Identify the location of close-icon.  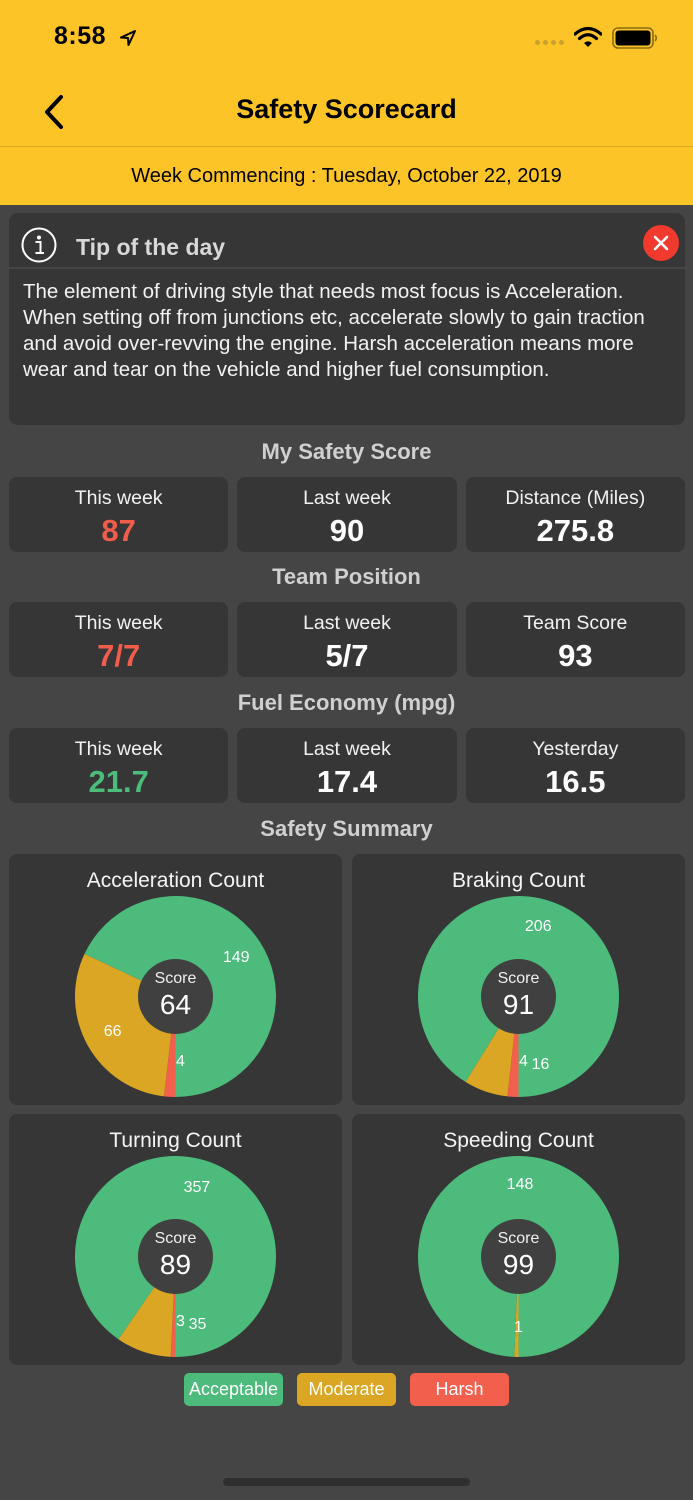
(661, 243).